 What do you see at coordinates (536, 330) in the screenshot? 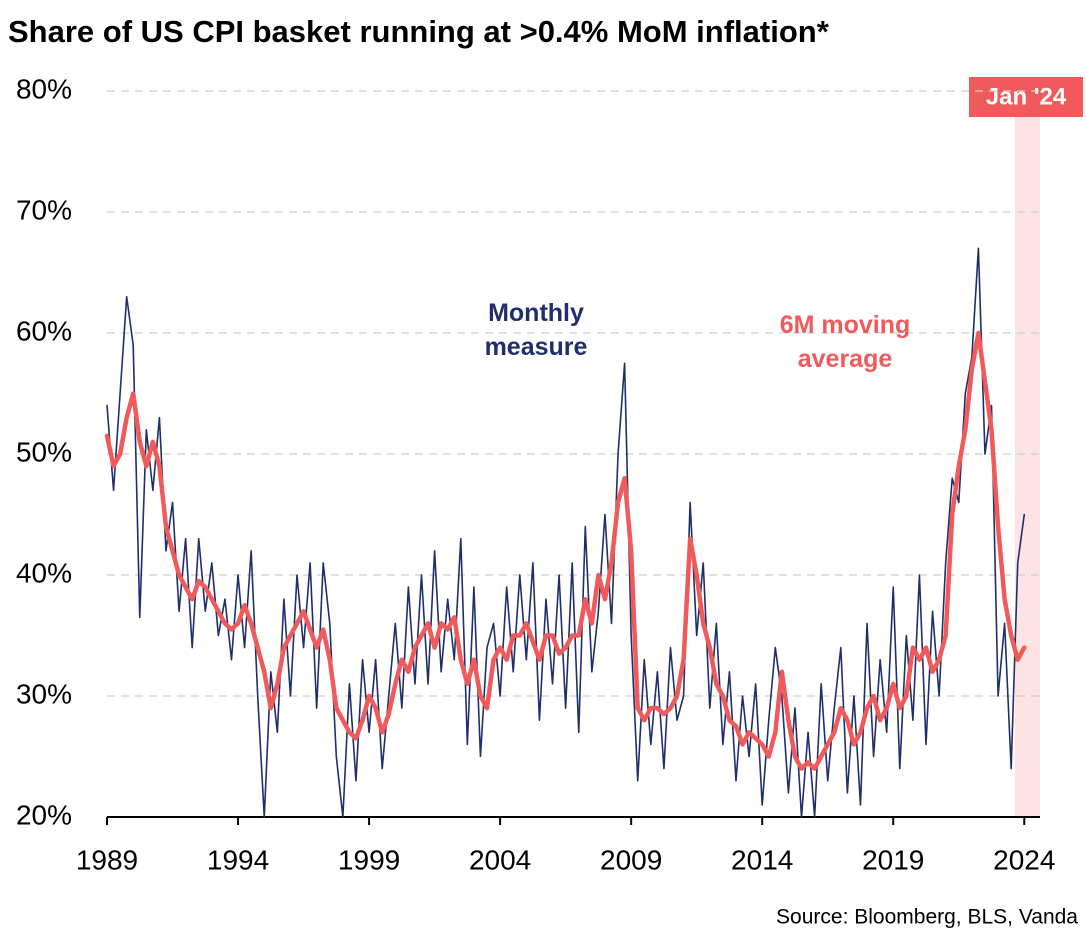
I see `monthly-annotation: Monthly measure` at bounding box center [536, 330].